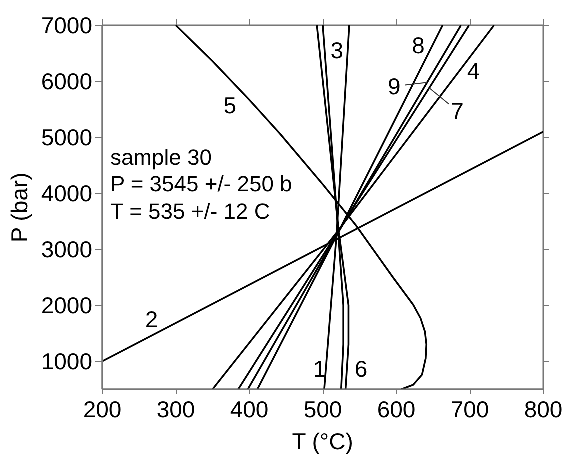  Describe the element at coordinates (176, 409) in the screenshot. I see `x-tick-label: 300` at that location.